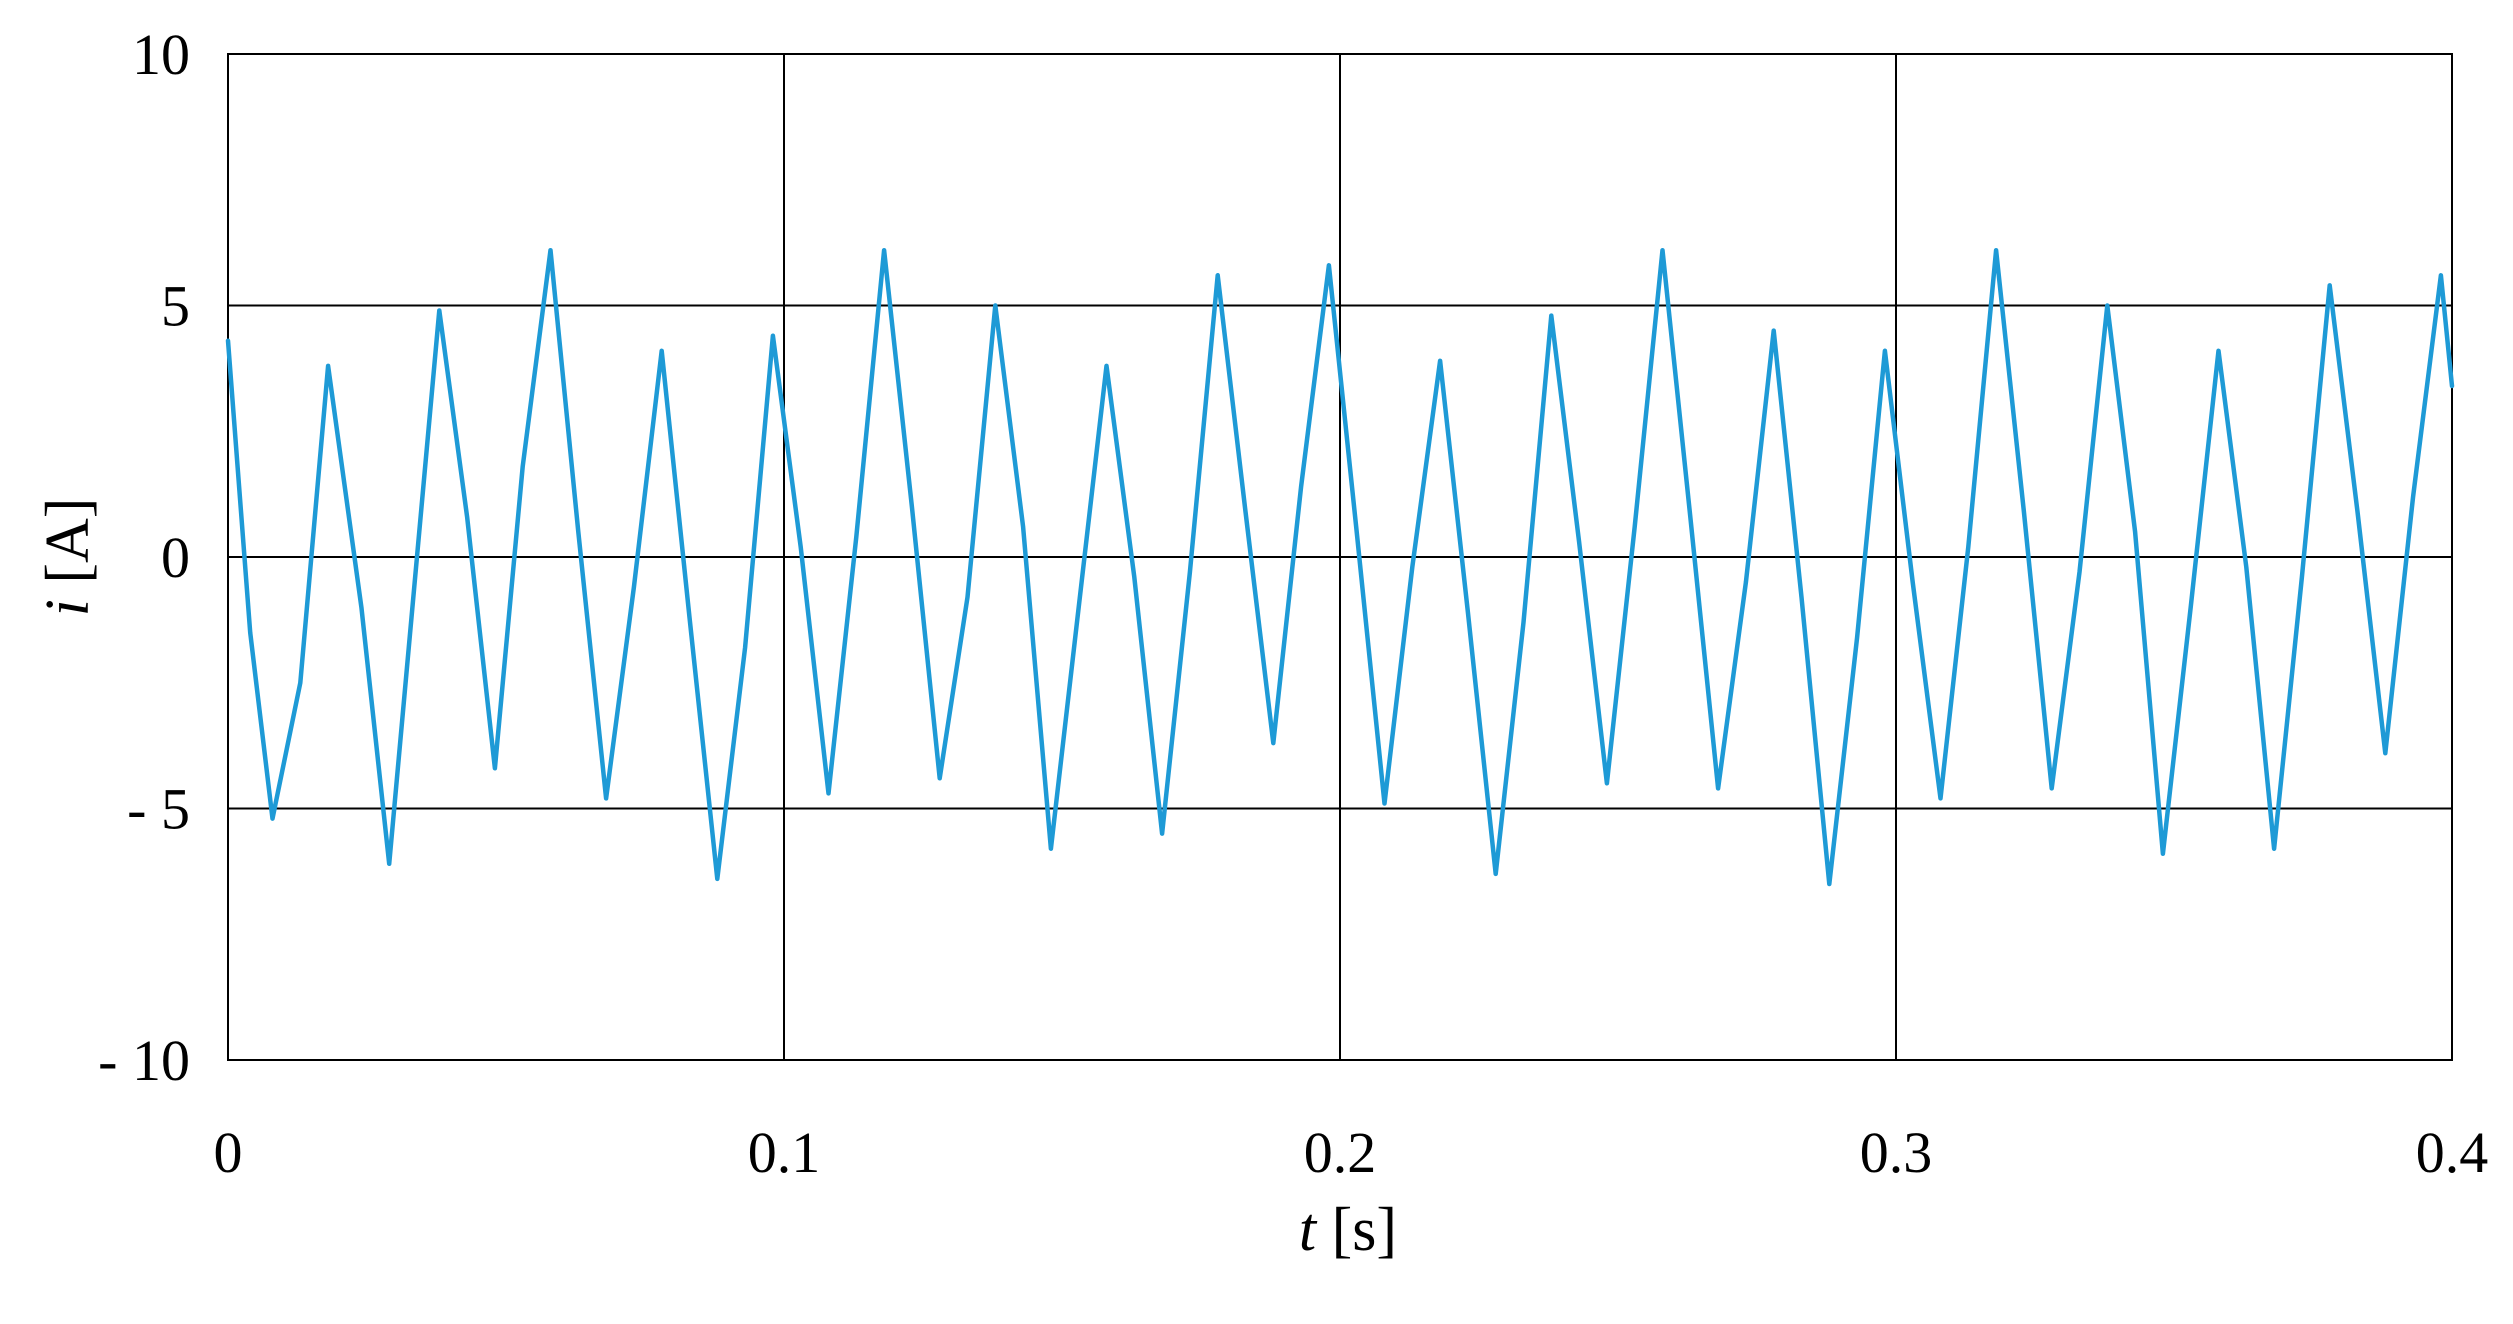  I want to click on y-tick-labels: 10 5 0 - 5 - 10, so click(144, 557).